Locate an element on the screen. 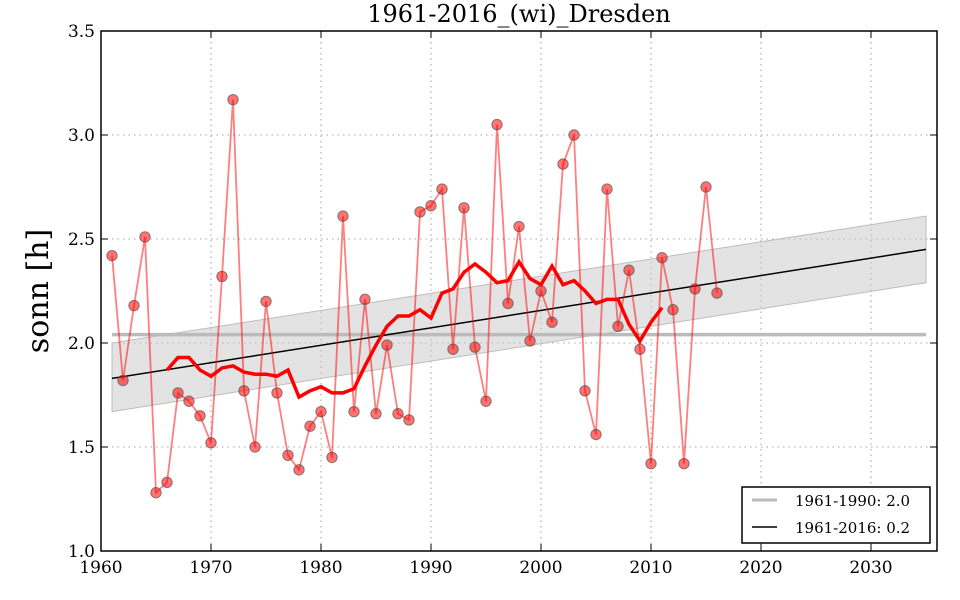 The height and width of the screenshot is (600, 960). legend: 1961-1990: 2.0 1961-2016: 0.2 is located at coordinates (836, 515).